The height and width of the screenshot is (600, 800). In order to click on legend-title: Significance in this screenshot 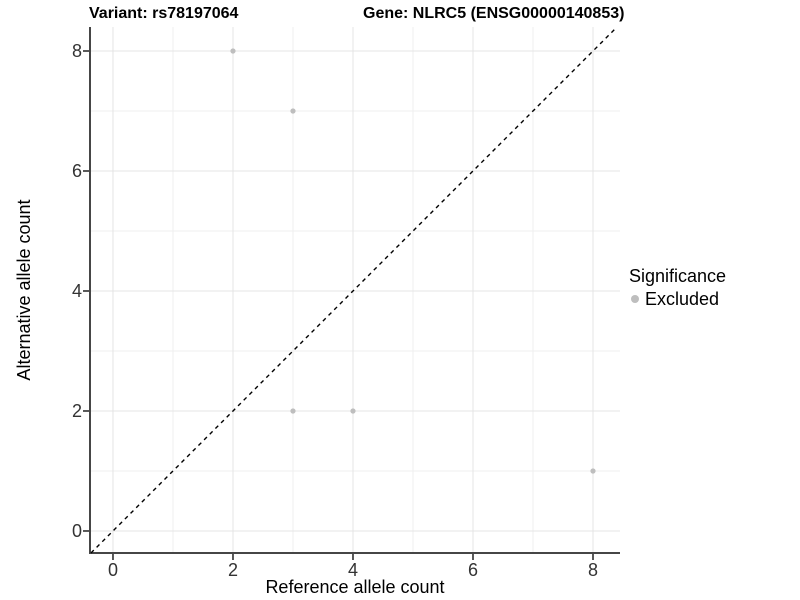, I will do `click(678, 276)`.